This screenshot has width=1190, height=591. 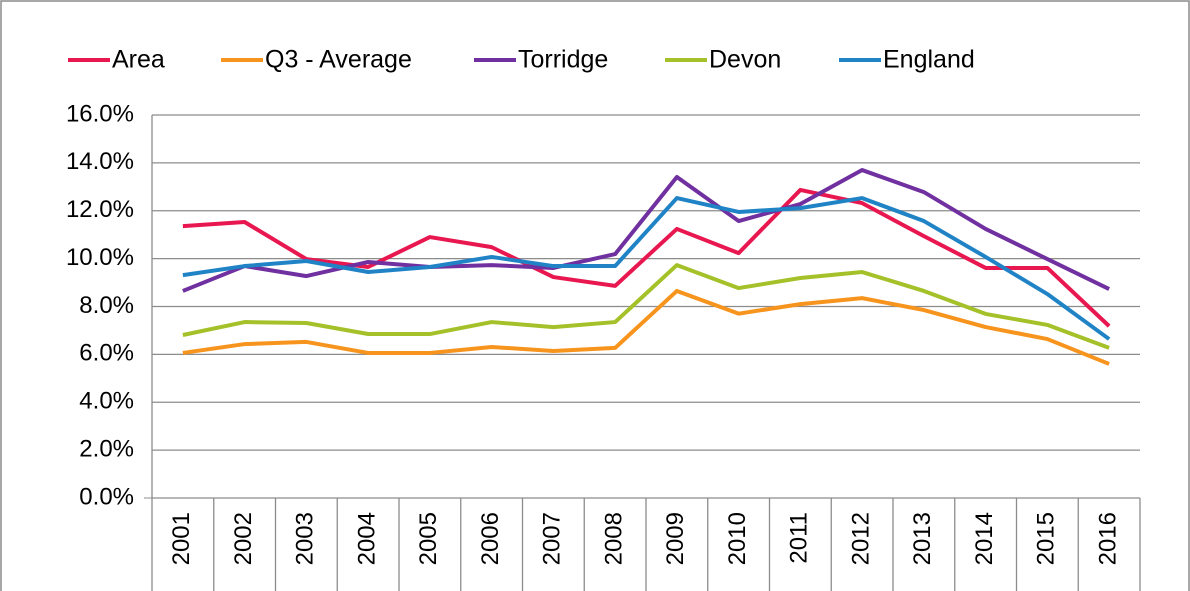 What do you see at coordinates (138, 60) in the screenshot?
I see `legend-label: Area` at bounding box center [138, 60].